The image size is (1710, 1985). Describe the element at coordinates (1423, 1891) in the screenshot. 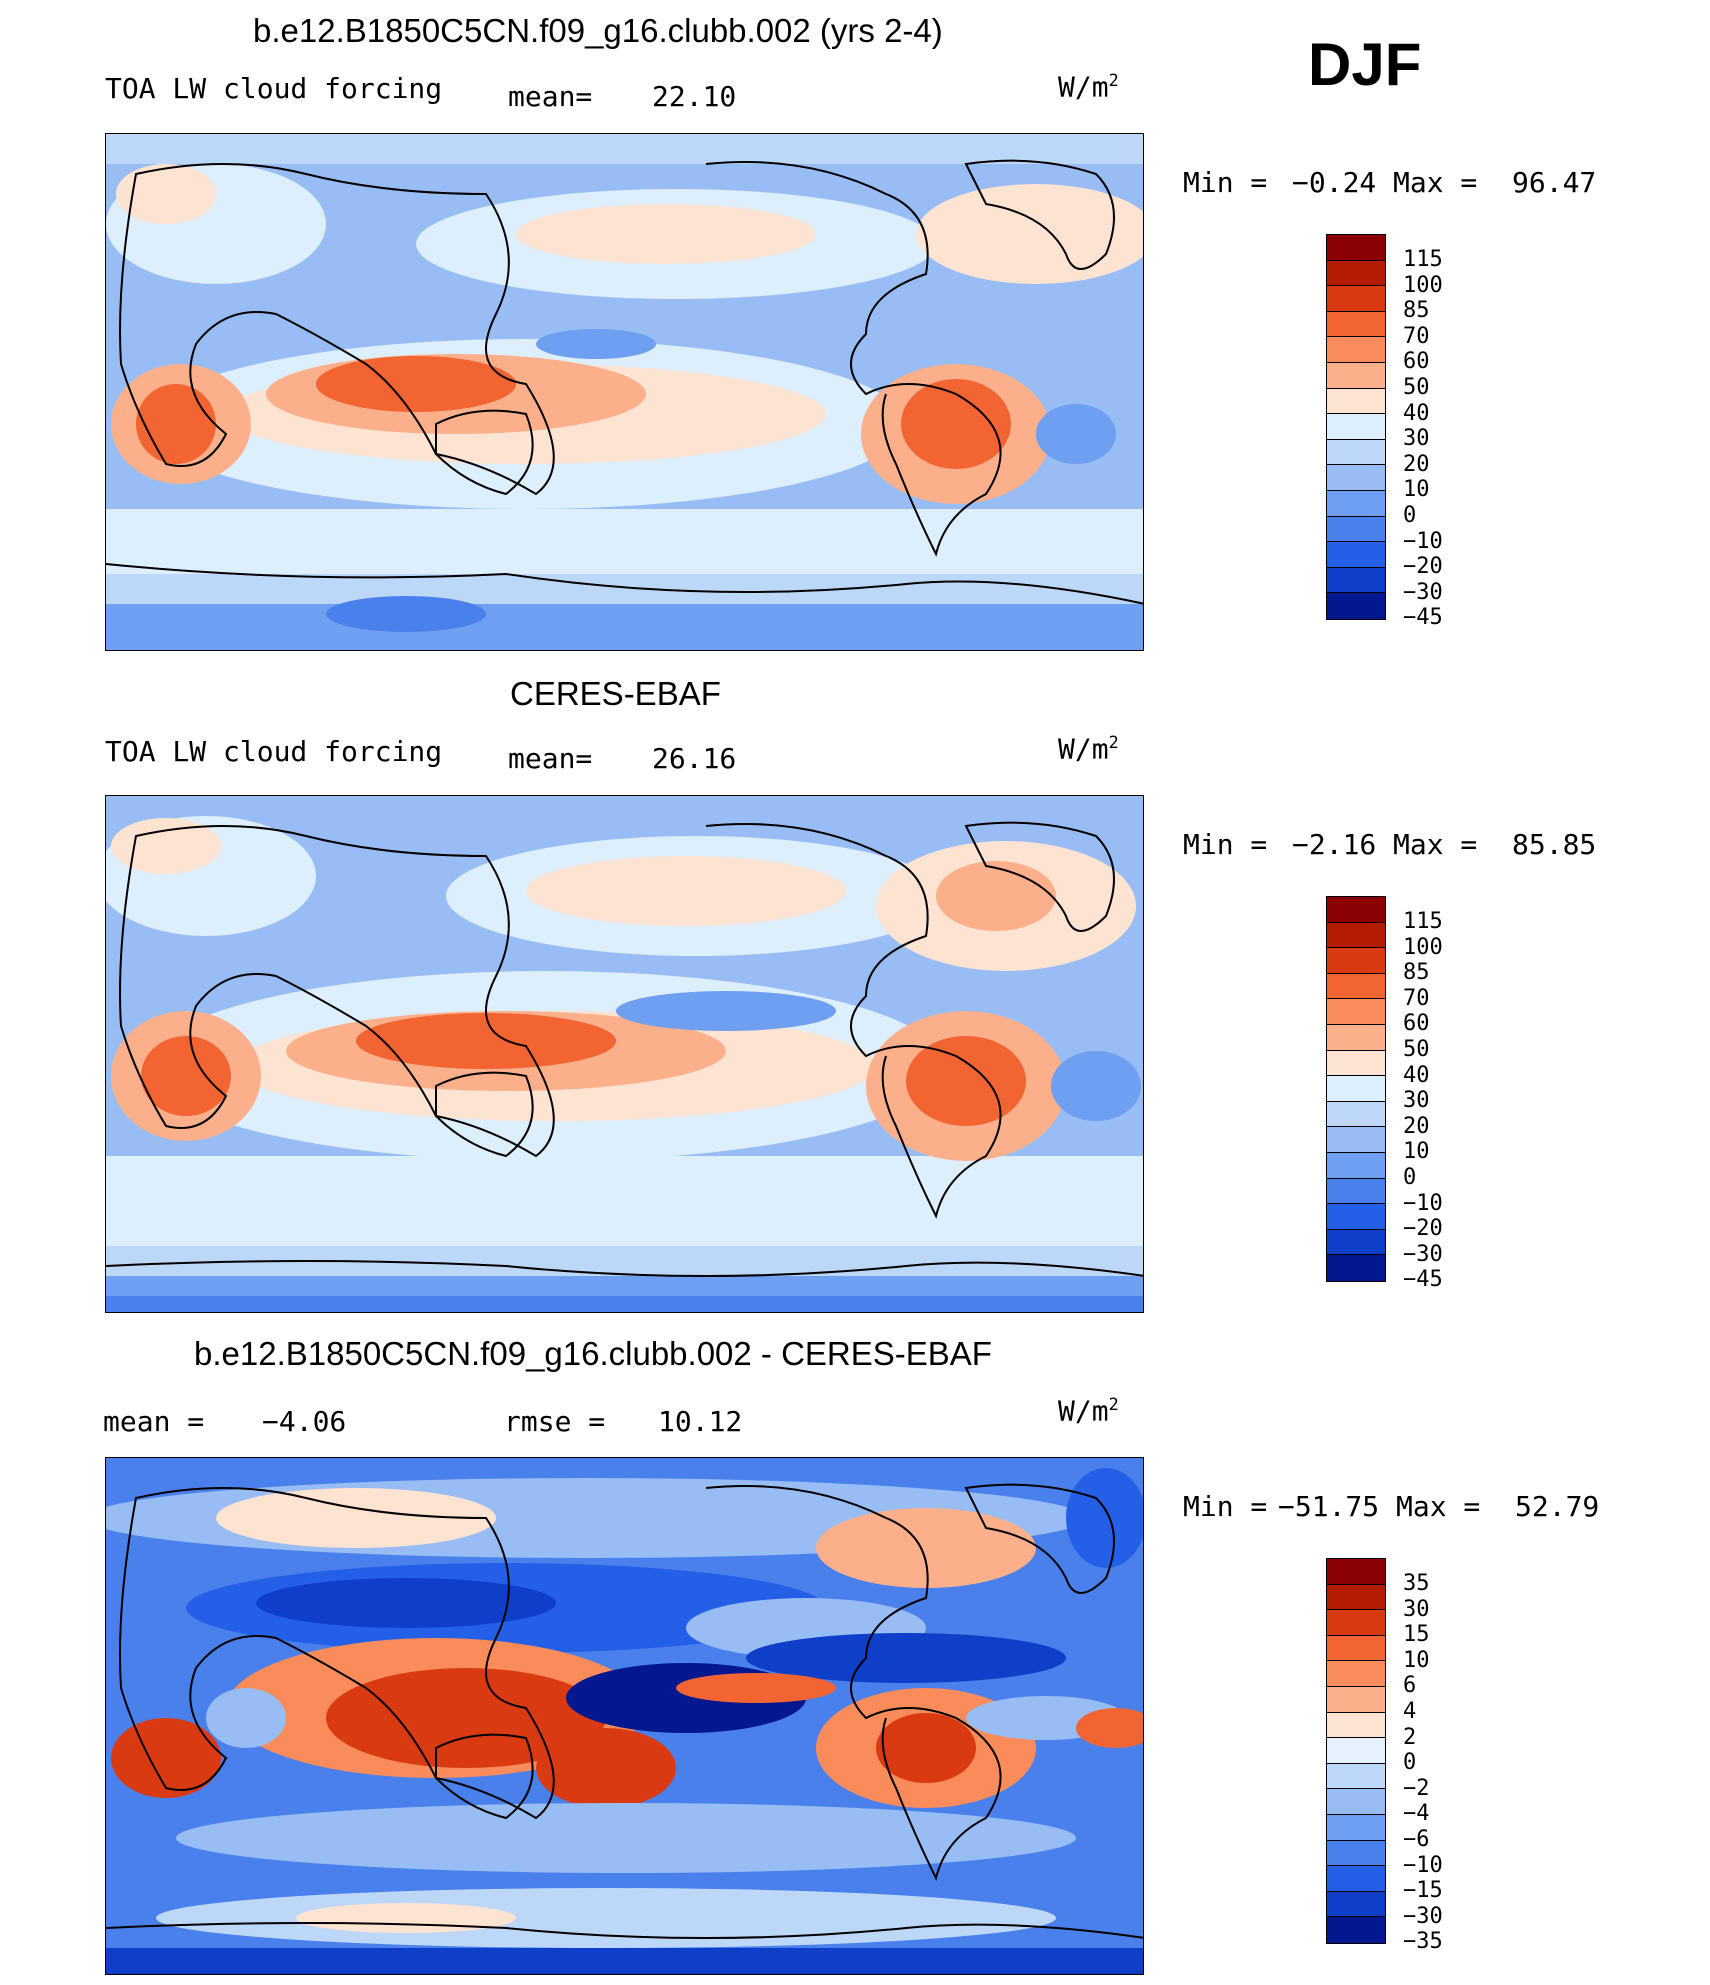

I see `colorbar-level-label: −15` at that location.